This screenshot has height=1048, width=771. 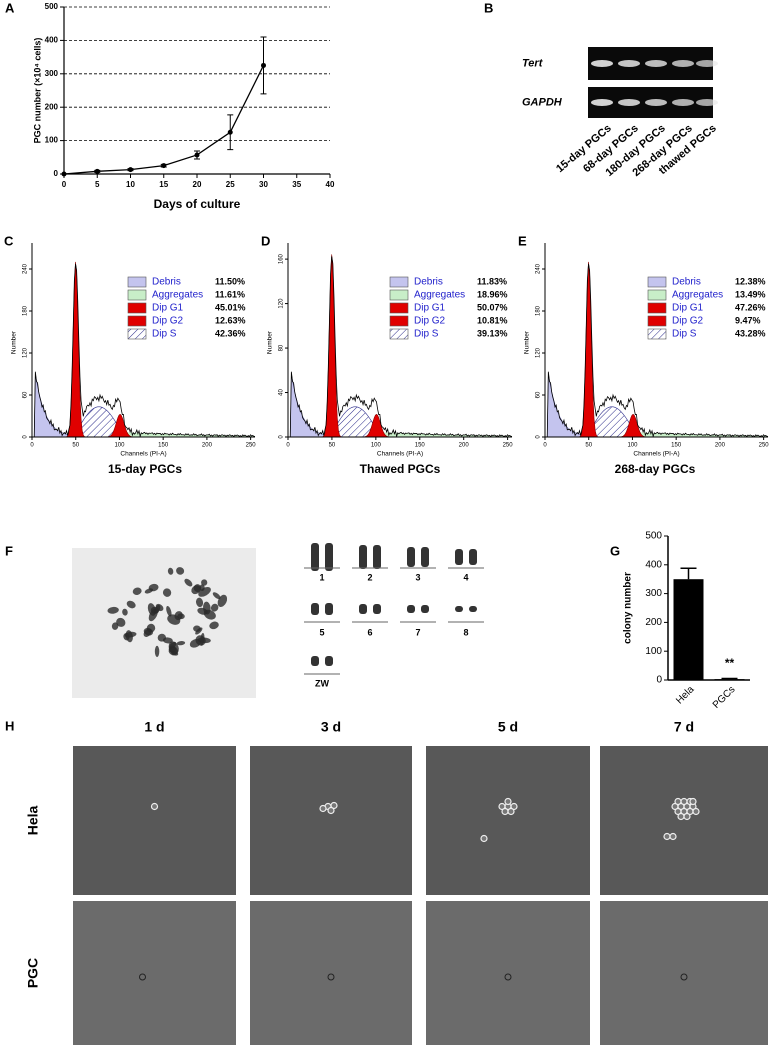 What do you see at coordinates (724, 697) in the screenshot?
I see `x-tick-label: PGCs` at bounding box center [724, 697].